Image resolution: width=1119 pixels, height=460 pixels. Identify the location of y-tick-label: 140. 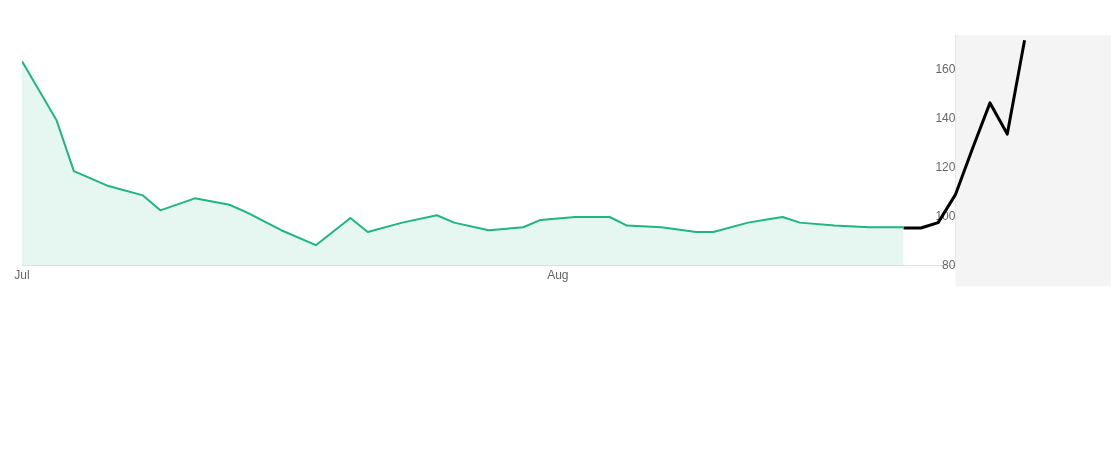
(945, 117).